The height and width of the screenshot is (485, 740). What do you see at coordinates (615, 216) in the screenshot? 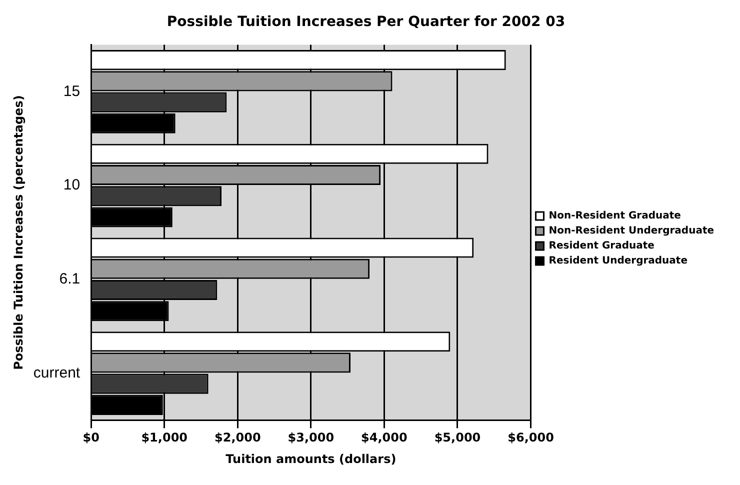
I see `legend-label: Non-Resident Graduate` at bounding box center [615, 216].